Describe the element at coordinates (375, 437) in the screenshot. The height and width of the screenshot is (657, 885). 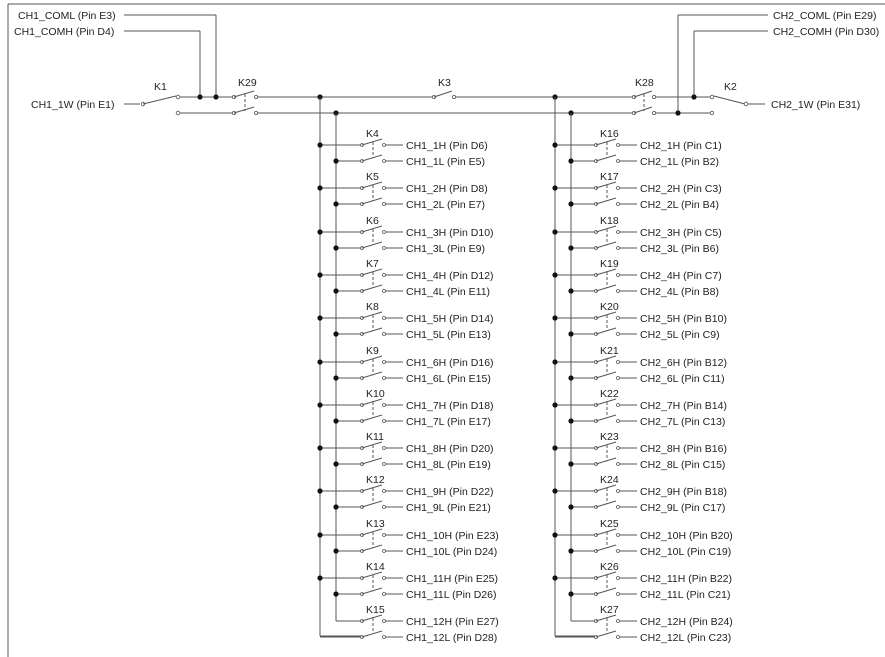
I see `ch1-relay-label: K11` at that location.